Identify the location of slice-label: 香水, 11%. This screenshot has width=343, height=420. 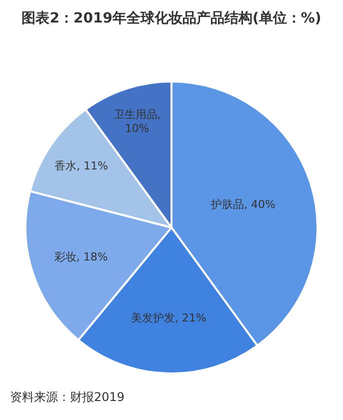
(81, 166).